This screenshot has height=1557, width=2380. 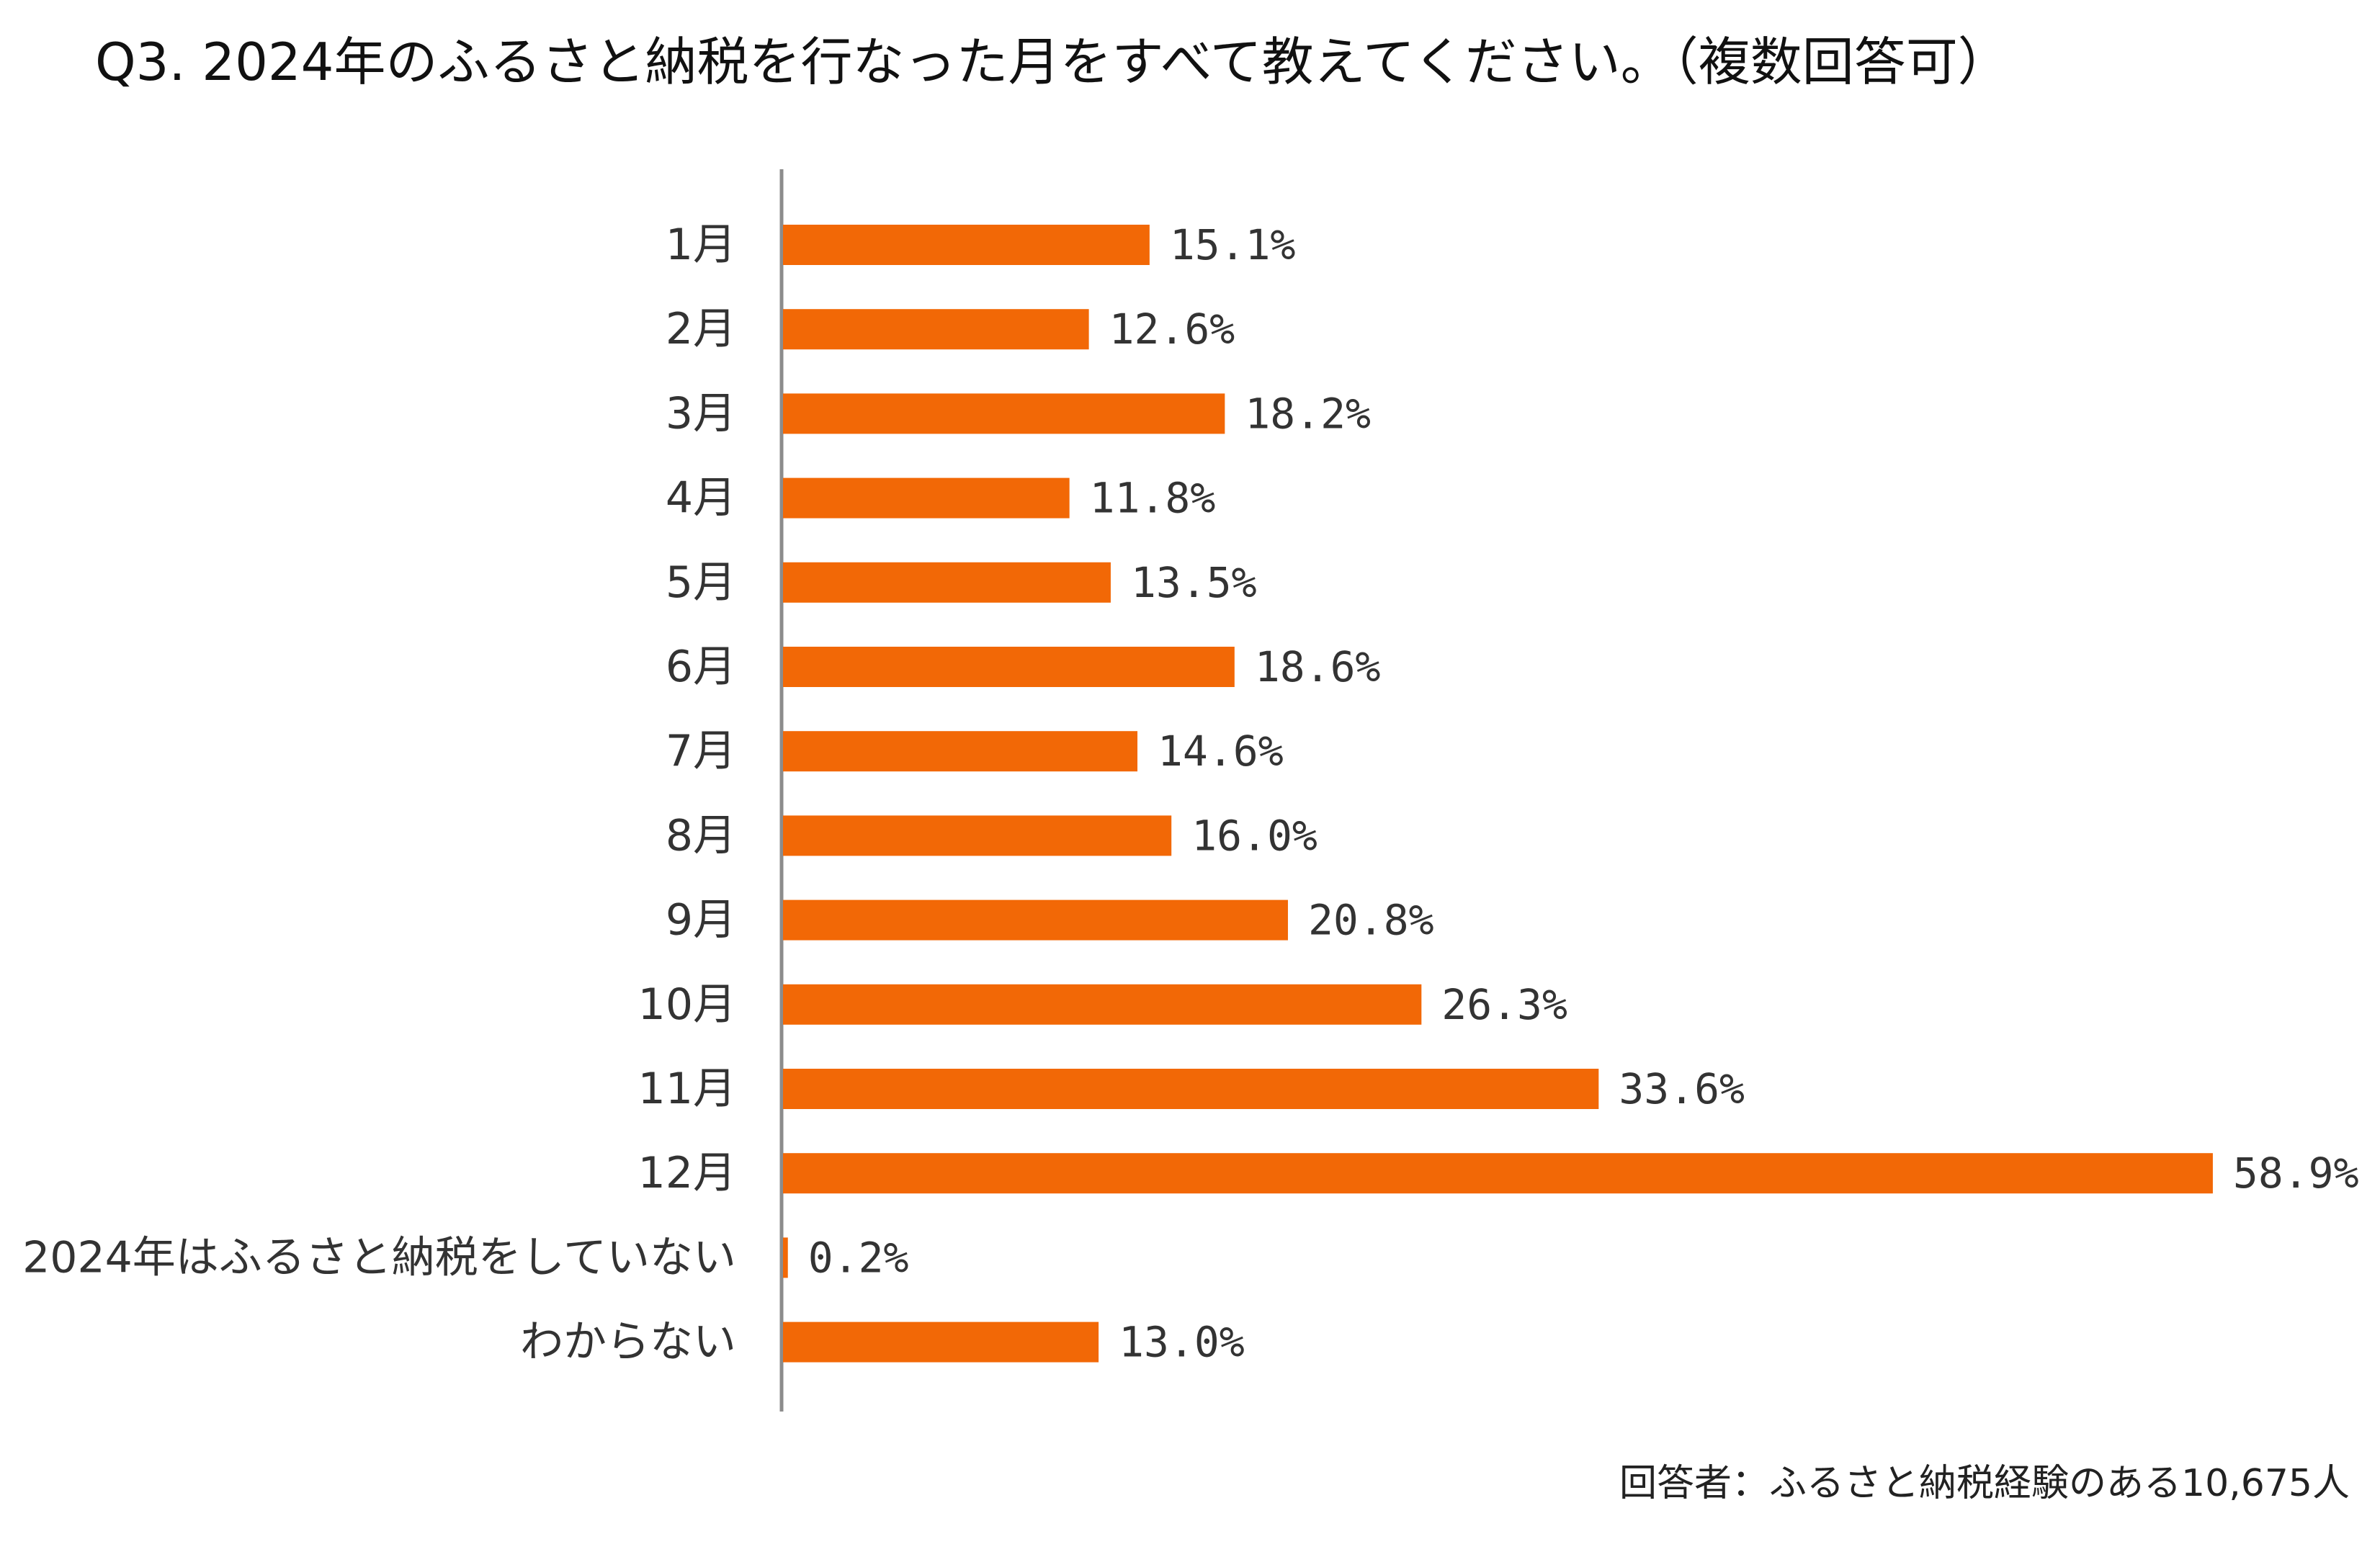 I want to click on value-label: 0.2%, so click(x=858, y=1257).